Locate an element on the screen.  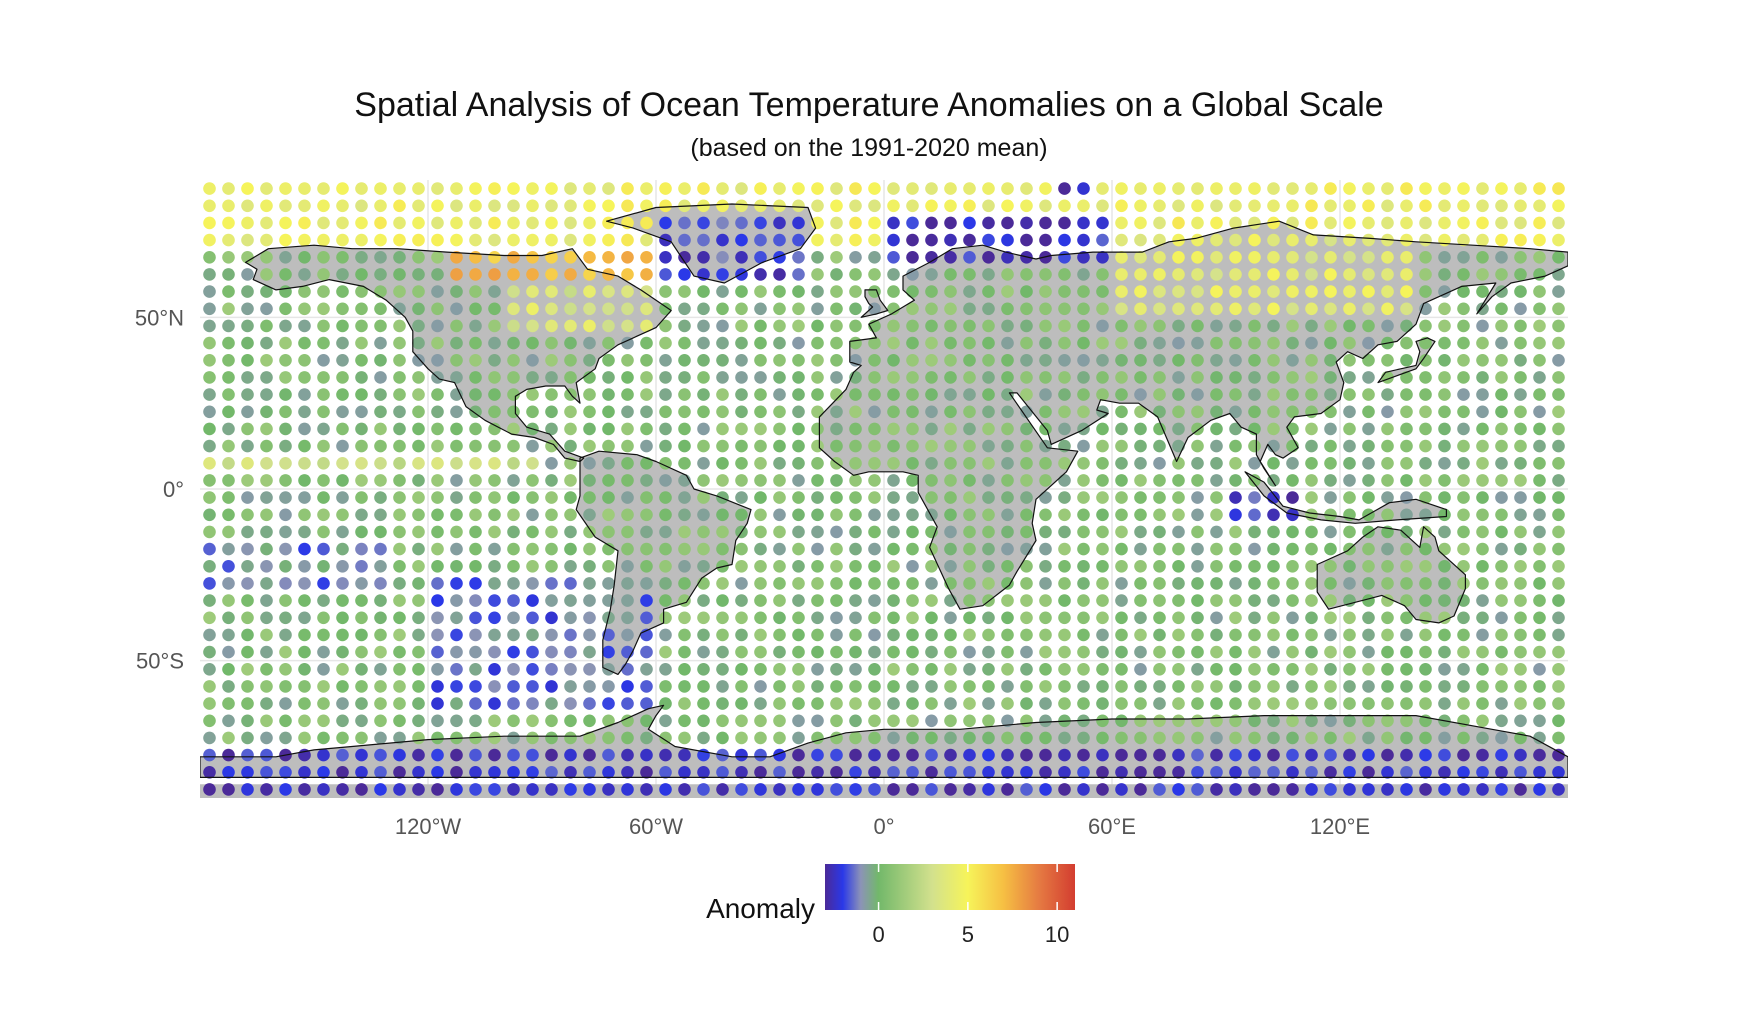
land-japan is located at coordinates (1406, 360).